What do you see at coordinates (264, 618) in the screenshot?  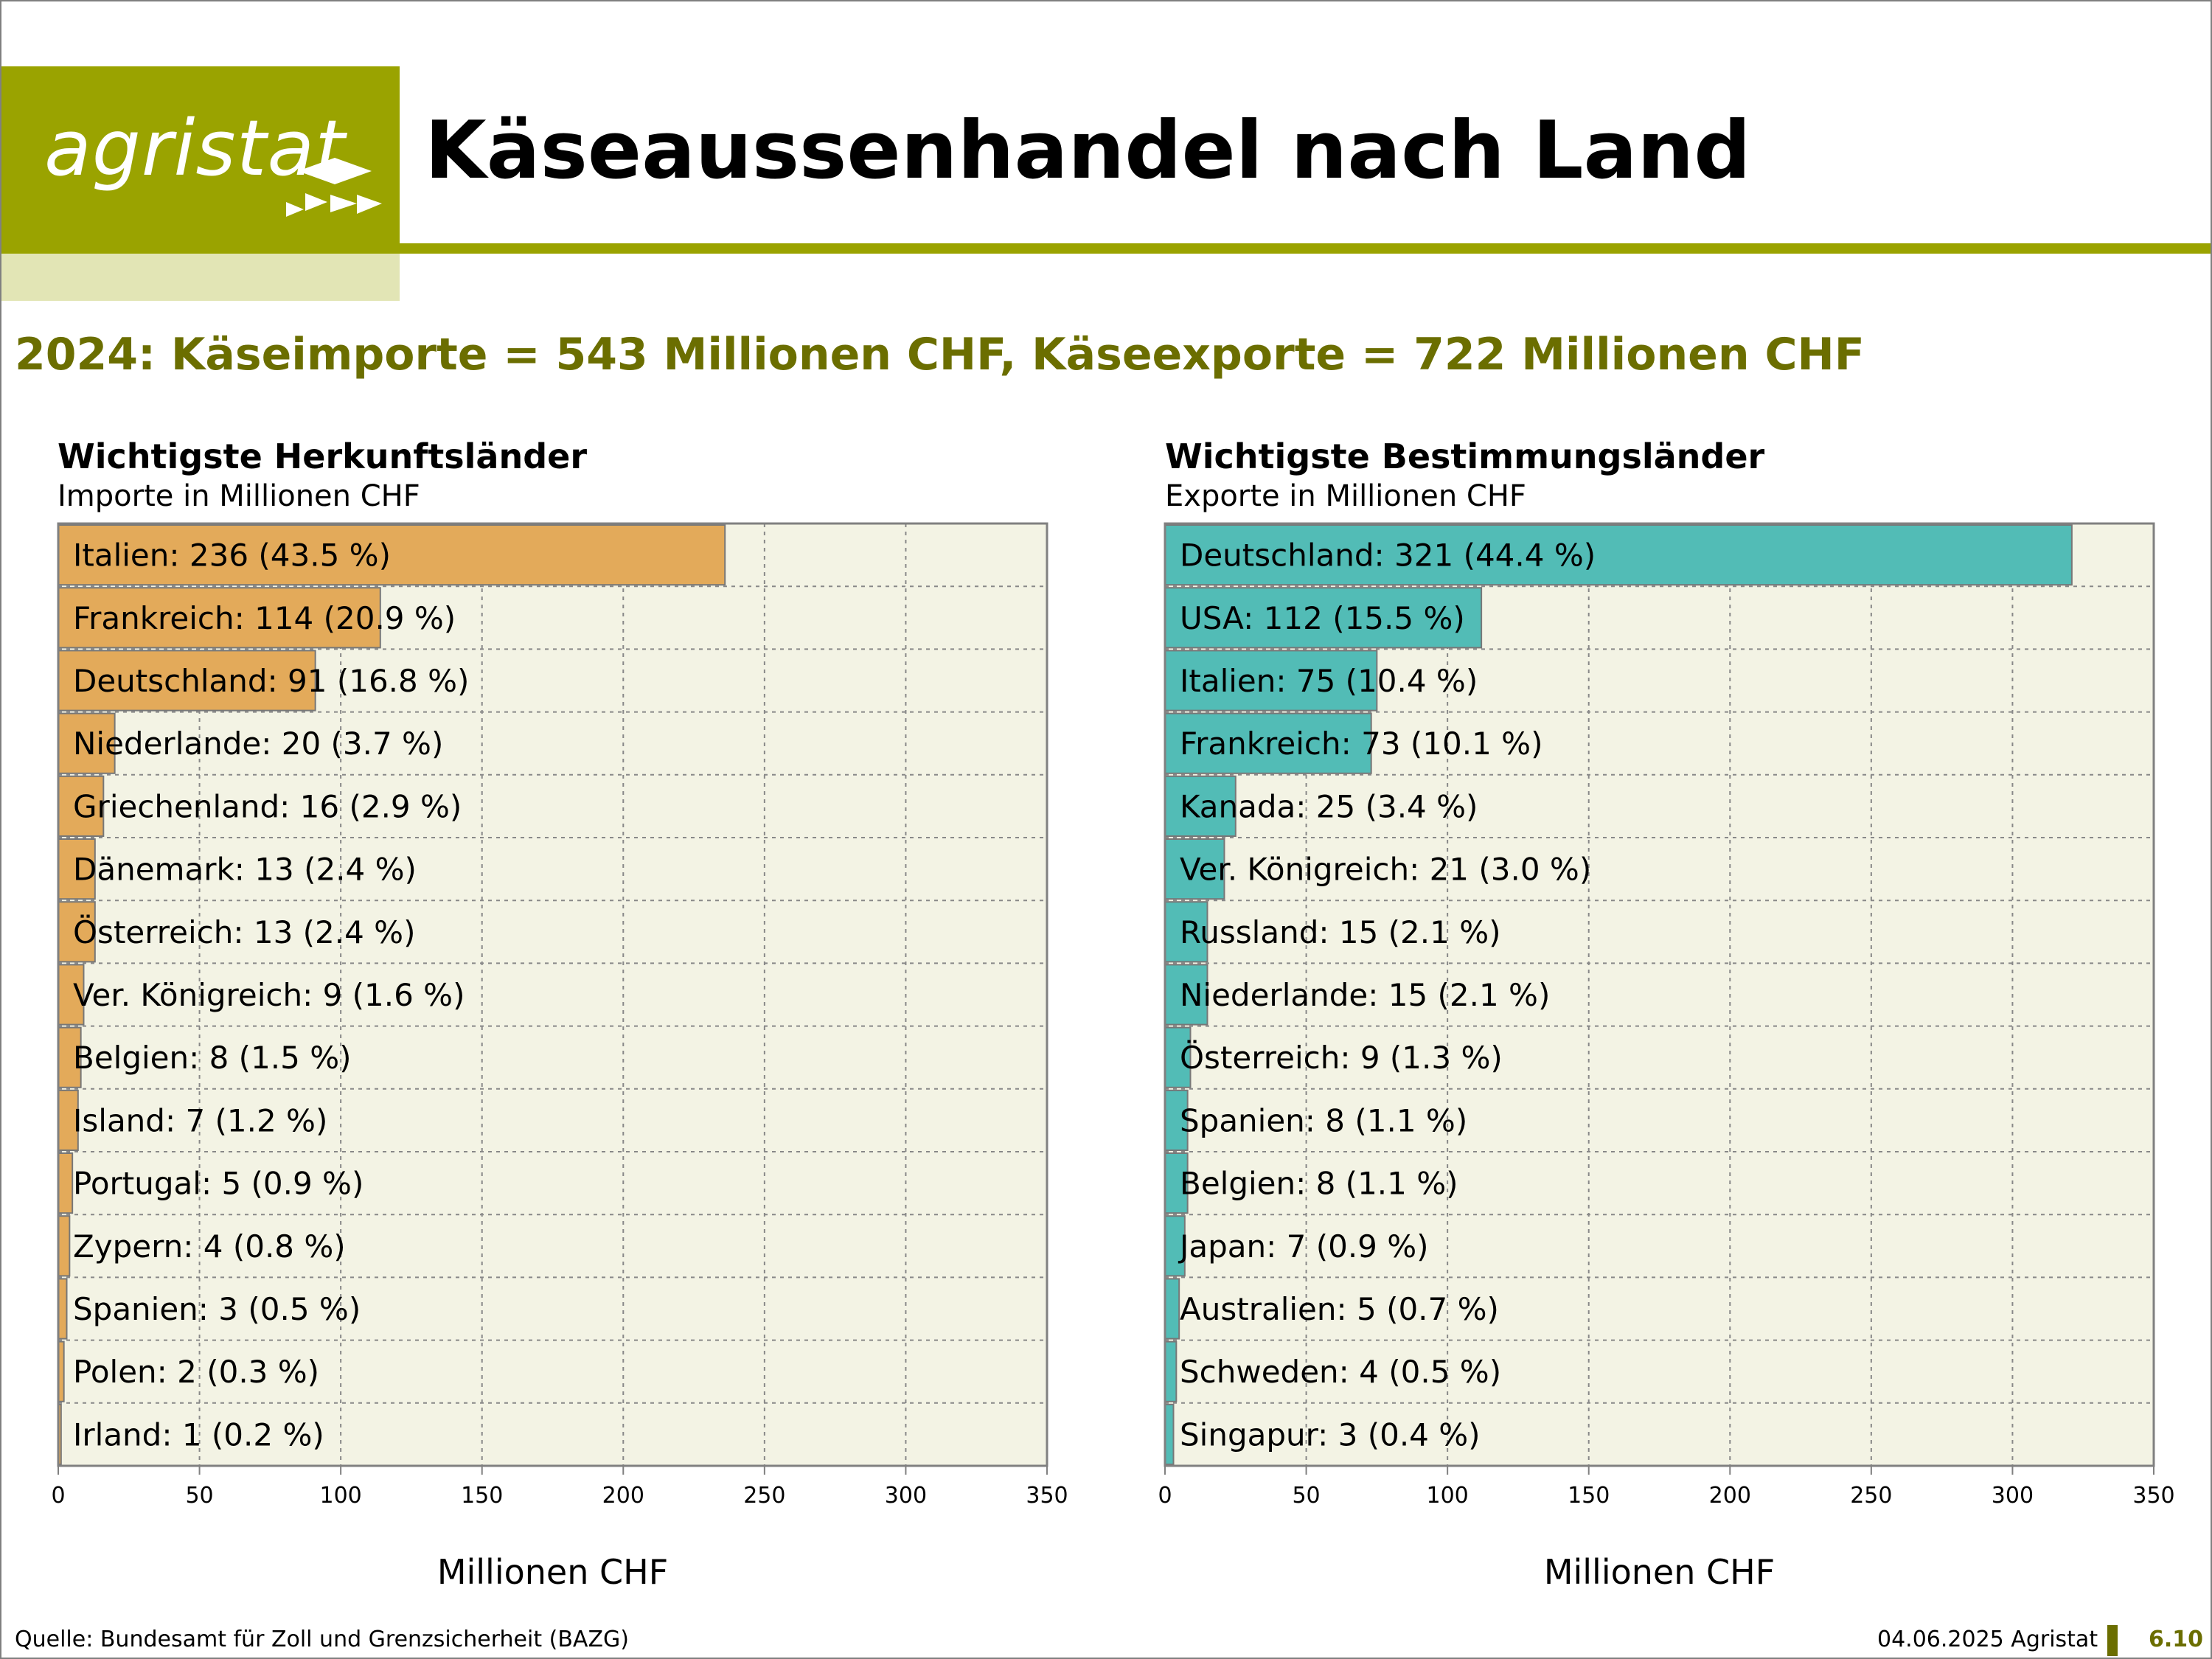 I see `import-bar-label: Frankreich: 114 (20.9 %)` at bounding box center [264, 618].